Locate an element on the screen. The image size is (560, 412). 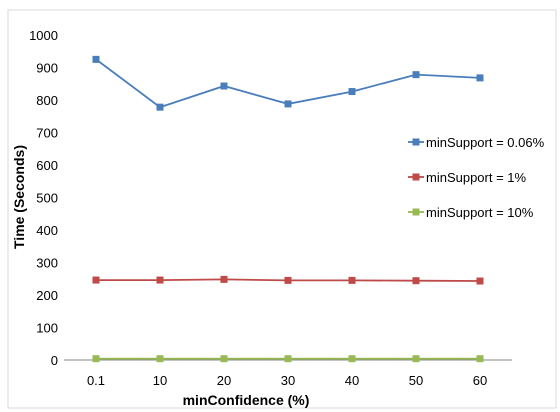
y-tick-label: 800 is located at coordinates (47, 100).